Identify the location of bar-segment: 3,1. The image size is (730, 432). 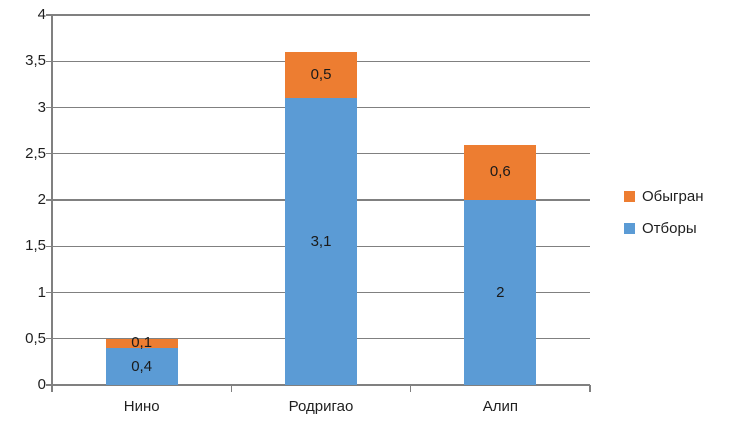
(321, 241).